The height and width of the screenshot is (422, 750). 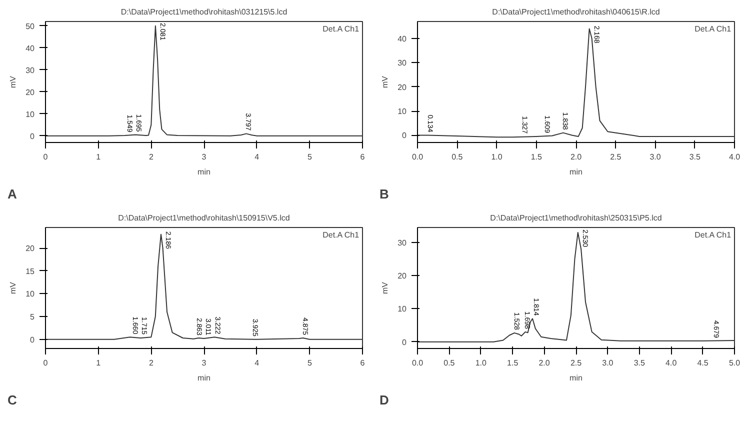 I want to click on y-tick-label: 15, so click(x=31, y=271).